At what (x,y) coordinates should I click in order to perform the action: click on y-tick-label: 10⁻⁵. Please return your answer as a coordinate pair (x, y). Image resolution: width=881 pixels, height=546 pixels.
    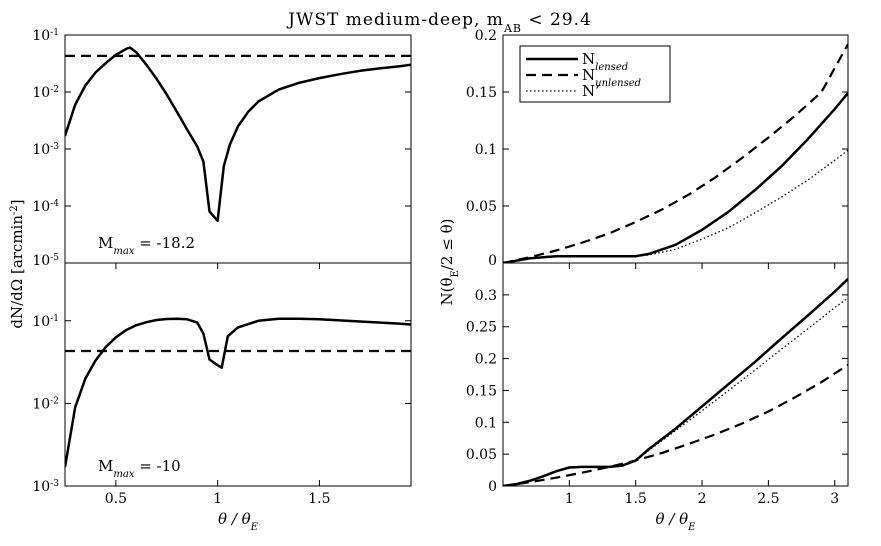
    Looking at the image, I should click on (45, 261).